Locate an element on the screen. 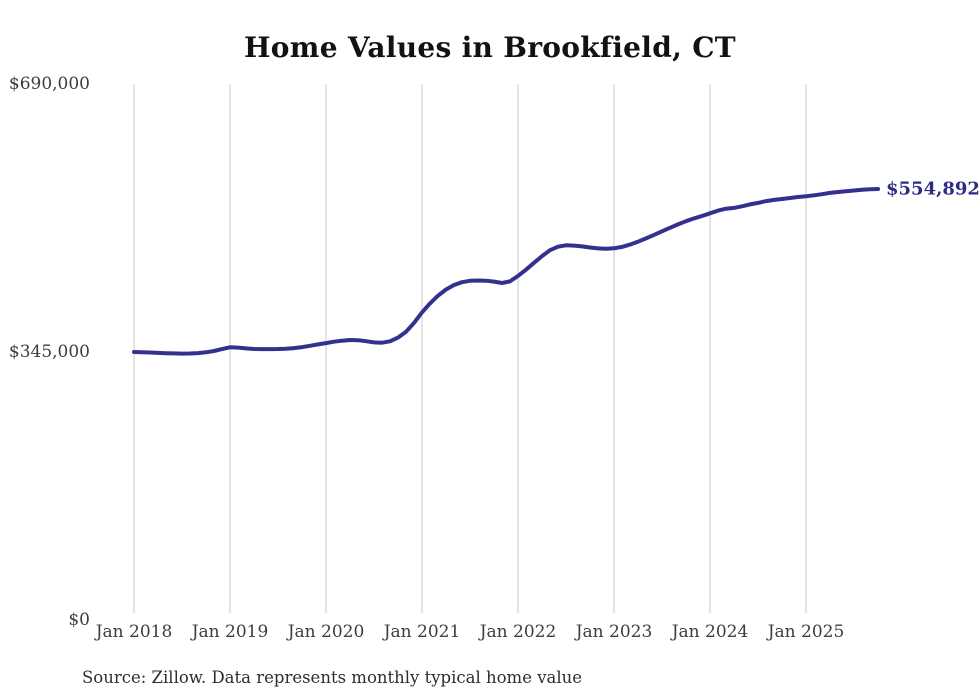 Image resolution: width=980 pixels, height=699 pixels. y-tick-345000: $345,000 is located at coordinates (49, 352).